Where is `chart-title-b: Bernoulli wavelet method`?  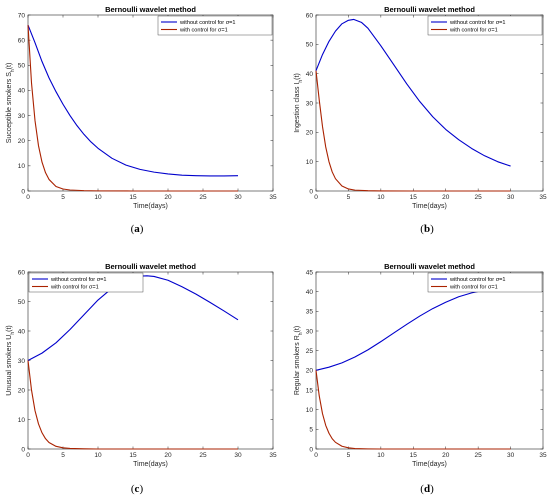
chart-title-b: Bernoulli wavelet method is located at coordinates (429, 9).